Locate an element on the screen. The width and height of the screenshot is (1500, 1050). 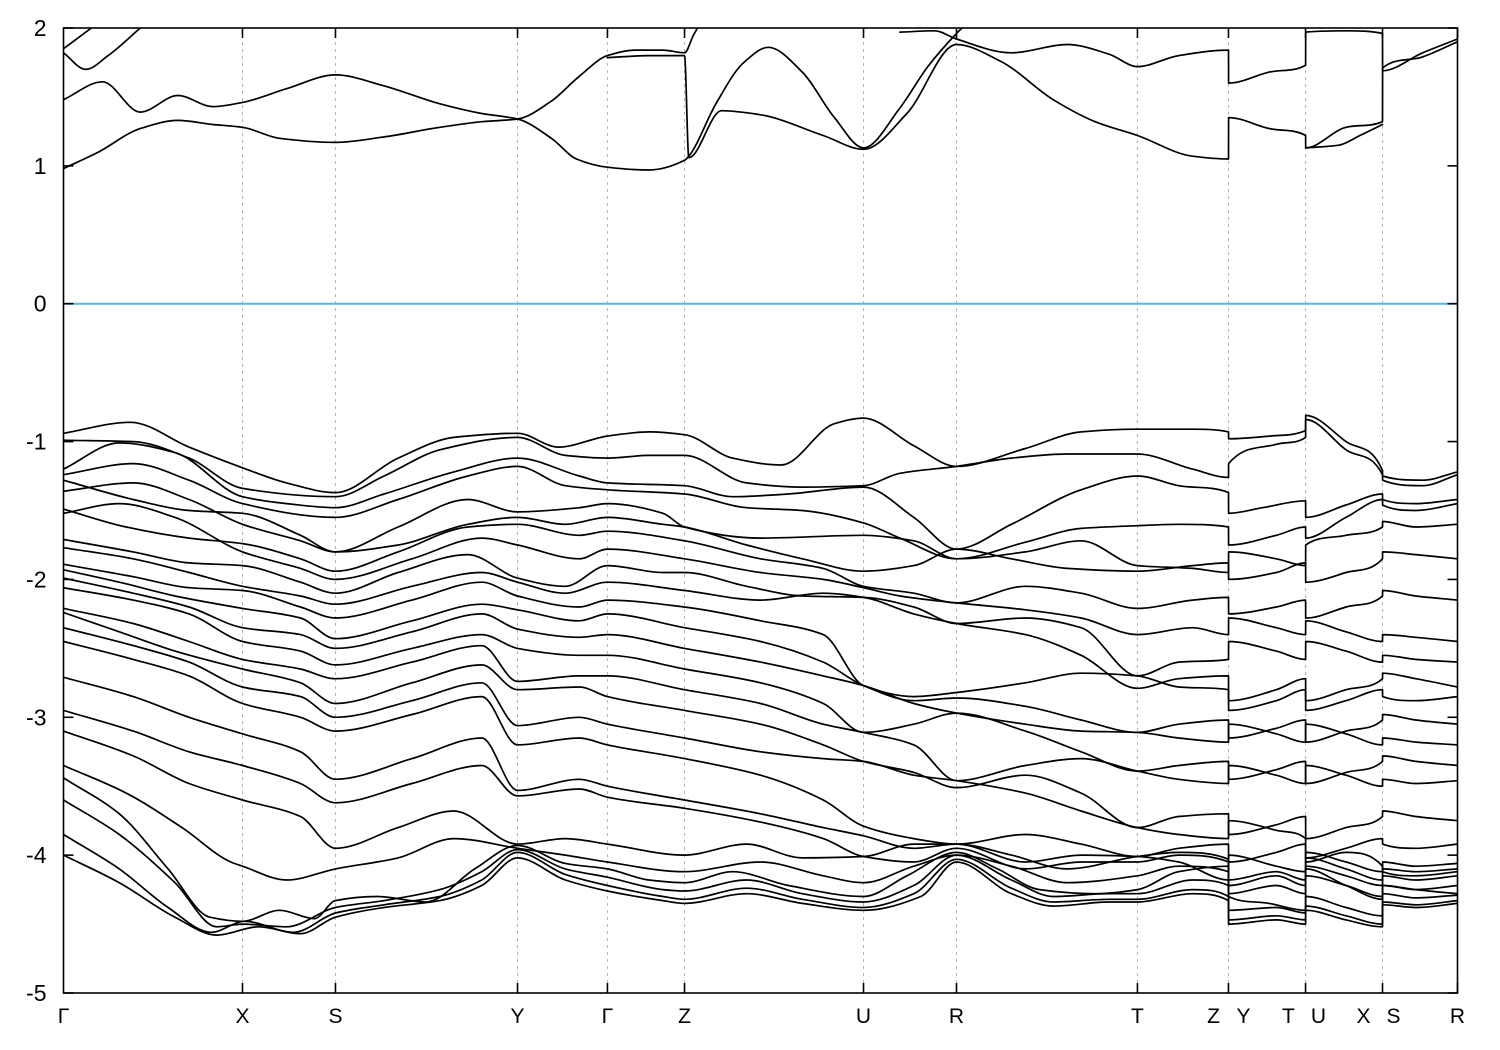
y-tick-label: -4 is located at coordinates (36, 855).